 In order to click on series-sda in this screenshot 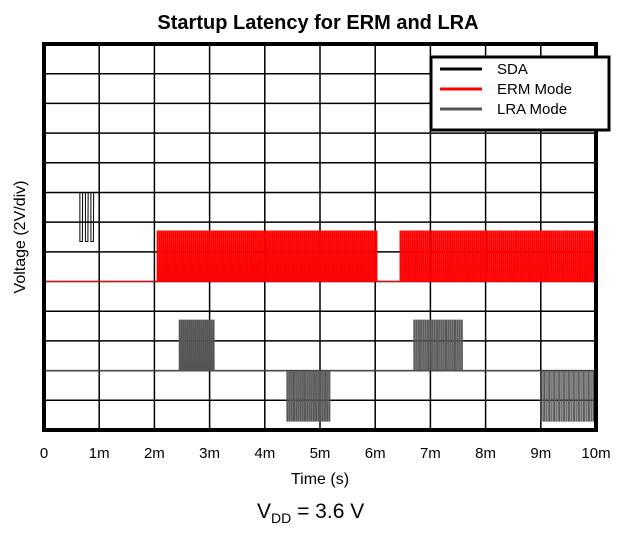, I will do `click(320, 216)`.